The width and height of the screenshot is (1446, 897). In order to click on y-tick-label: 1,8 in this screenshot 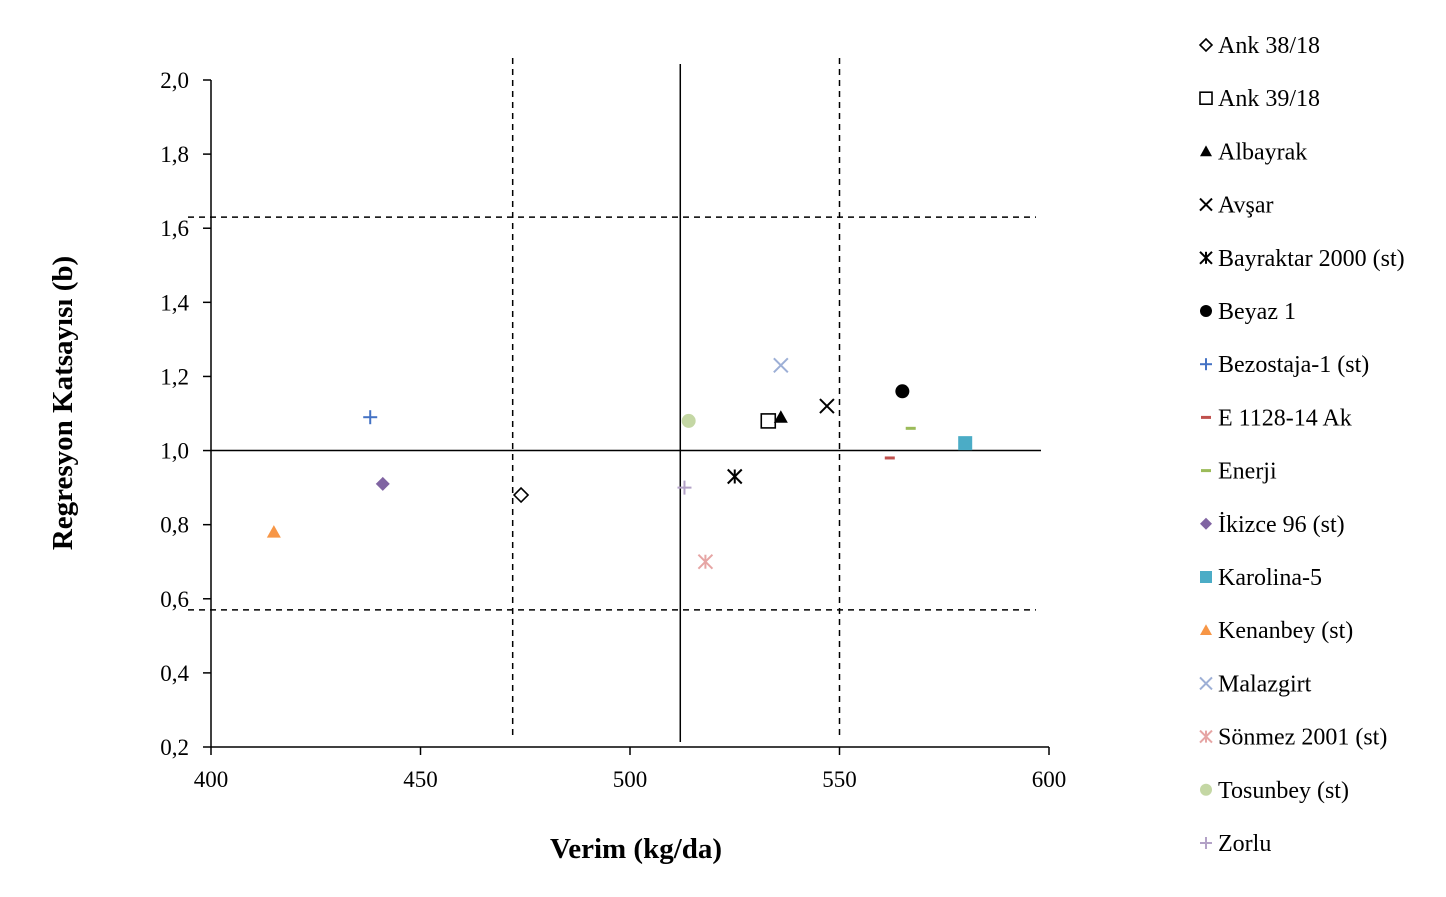, I will do `click(174, 154)`.